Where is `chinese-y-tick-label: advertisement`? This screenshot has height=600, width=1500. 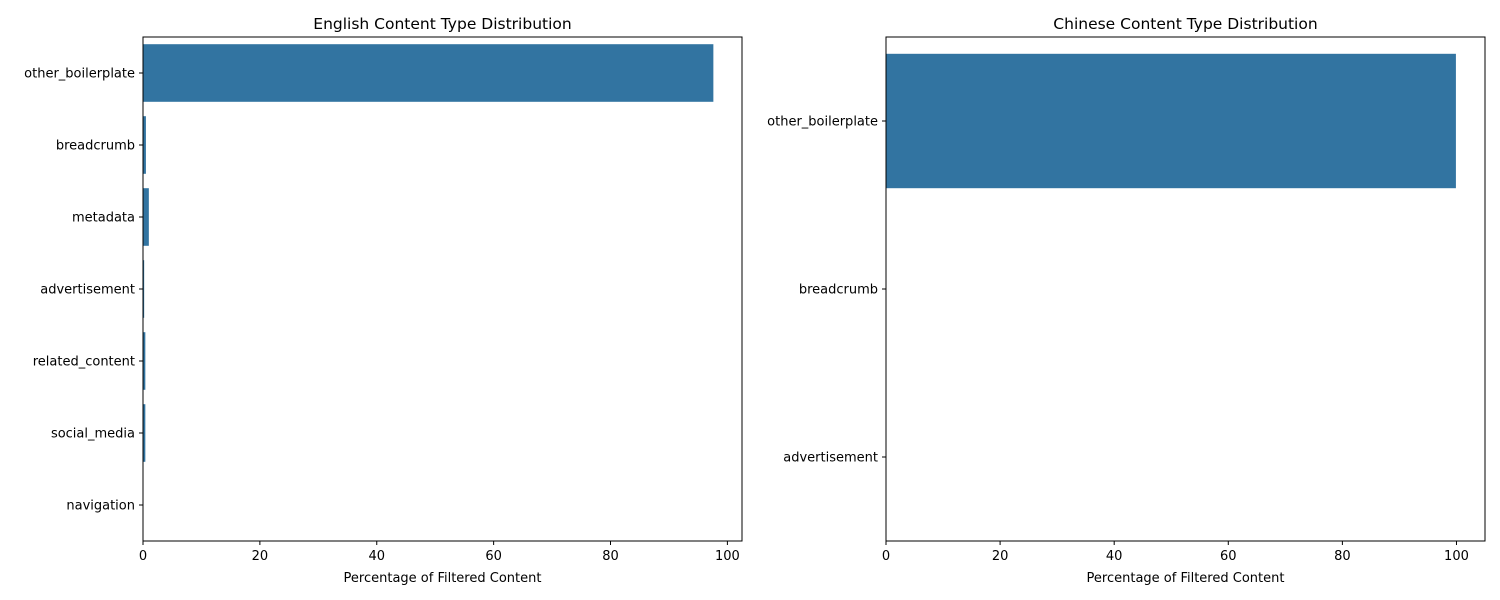 chinese-y-tick-label: advertisement is located at coordinates (830, 458).